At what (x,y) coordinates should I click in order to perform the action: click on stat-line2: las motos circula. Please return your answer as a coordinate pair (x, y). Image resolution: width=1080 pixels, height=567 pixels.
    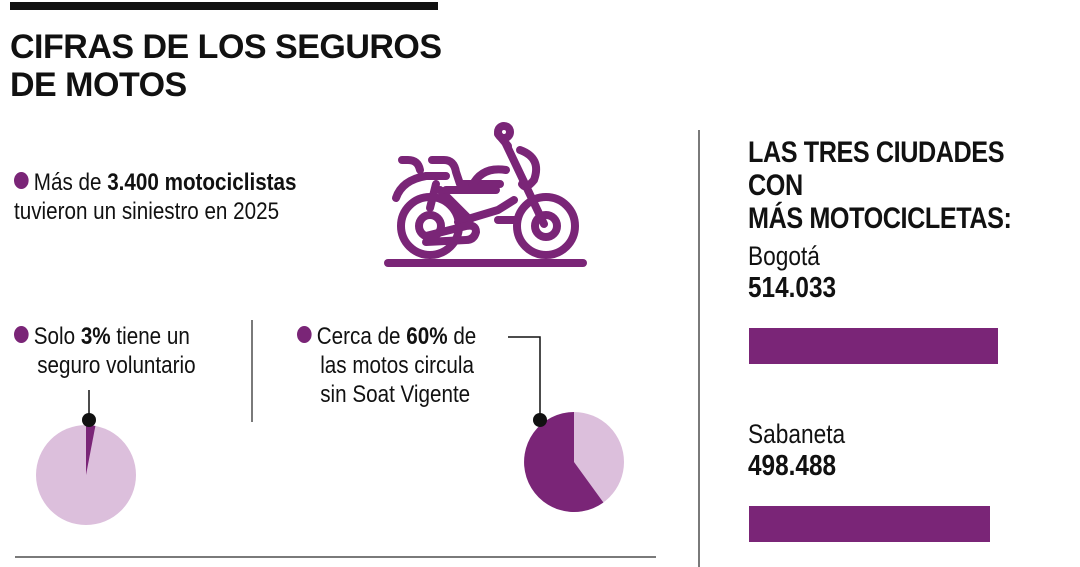
    Looking at the image, I should click on (397, 365).